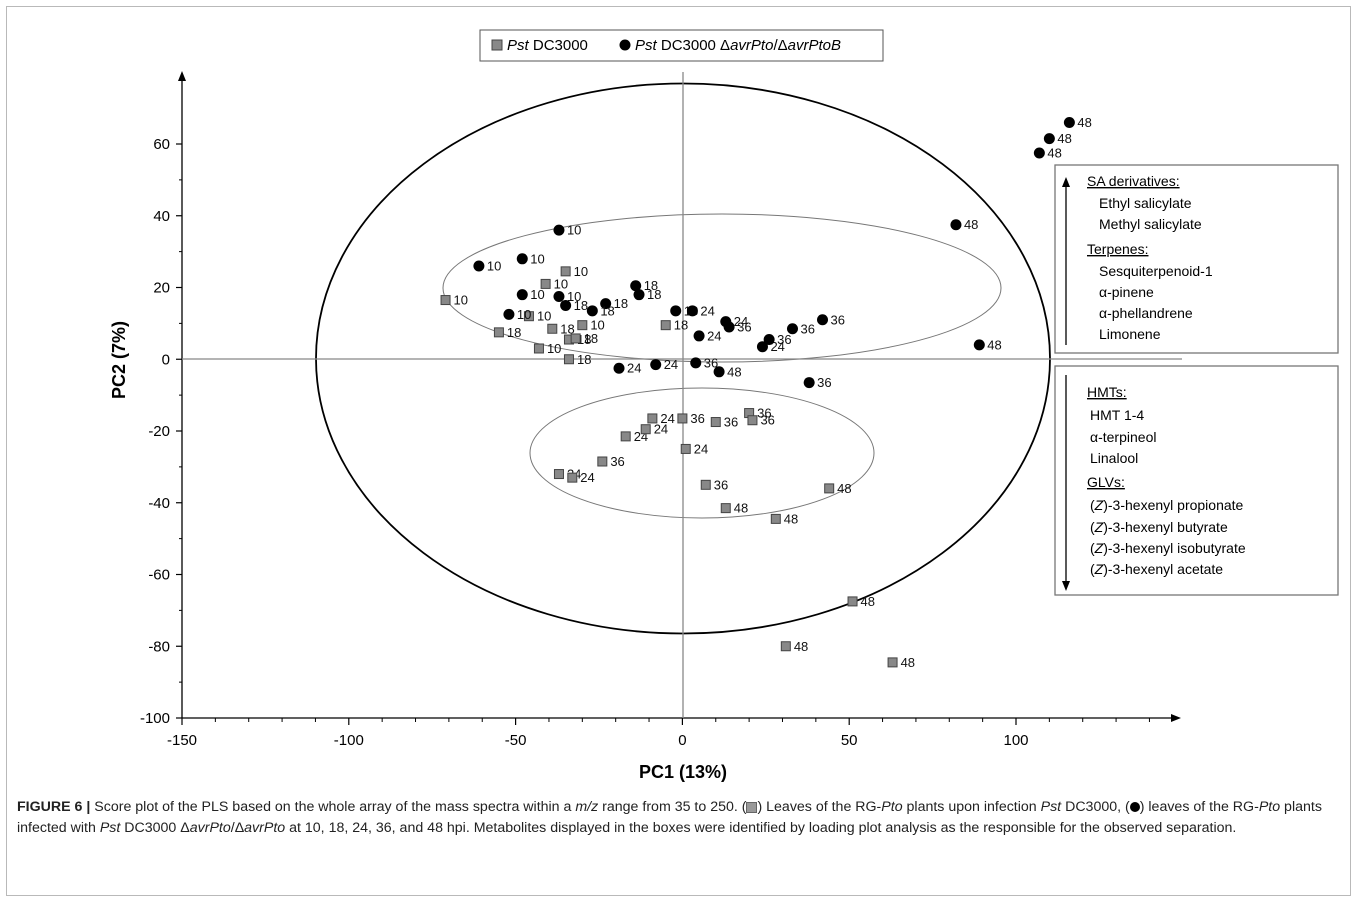  I want to click on y-tick-label: 20, so click(161, 288).